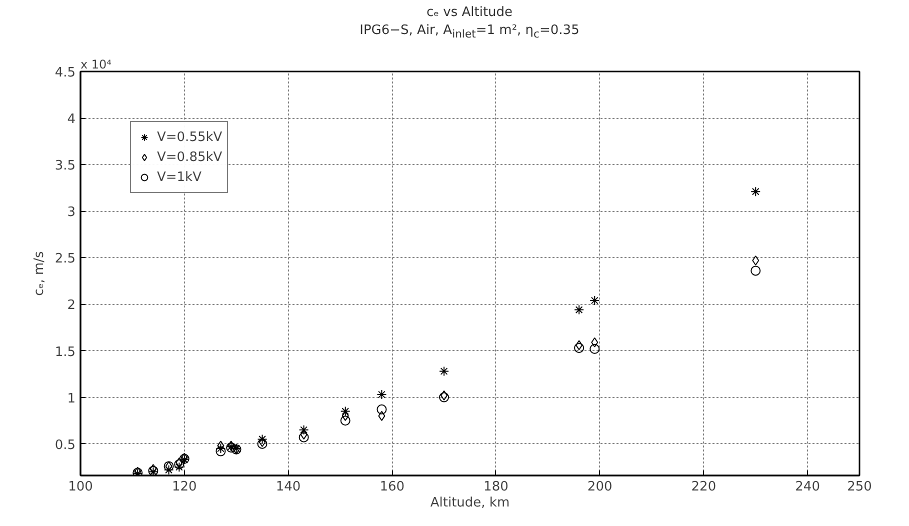 The width and height of the screenshot is (909, 526). I want to click on y-tick-label: 4, so click(71, 120).